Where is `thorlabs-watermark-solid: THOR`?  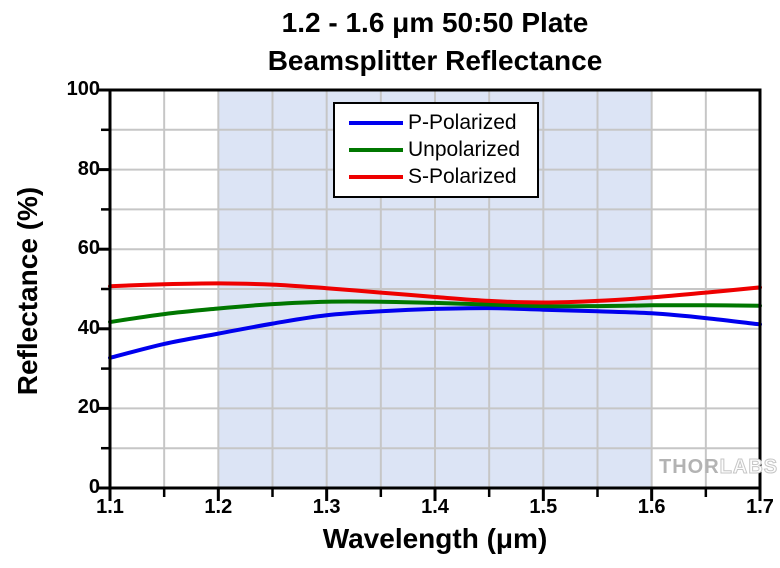 thorlabs-watermark-solid: THOR is located at coordinates (689, 467).